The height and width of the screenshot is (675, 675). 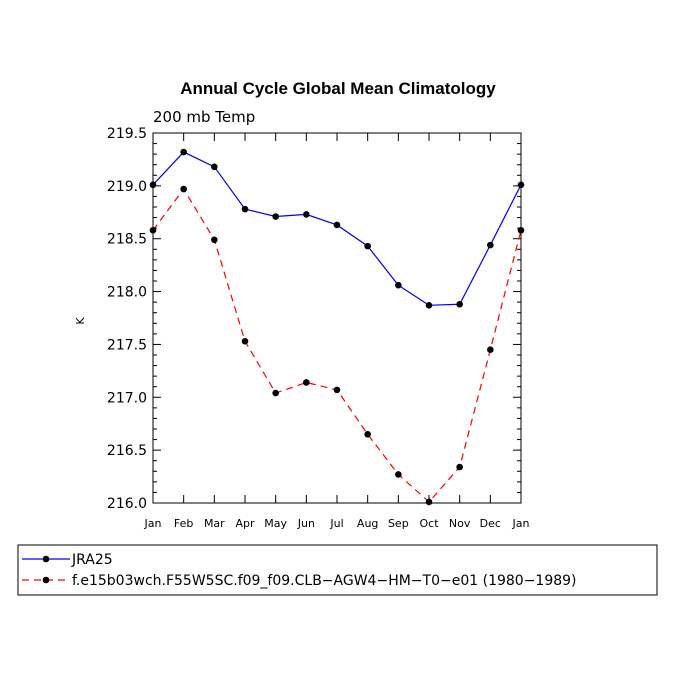 What do you see at coordinates (460, 523) in the screenshot?
I see `x-tick-label: Nov` at bounding box center [460, 523].